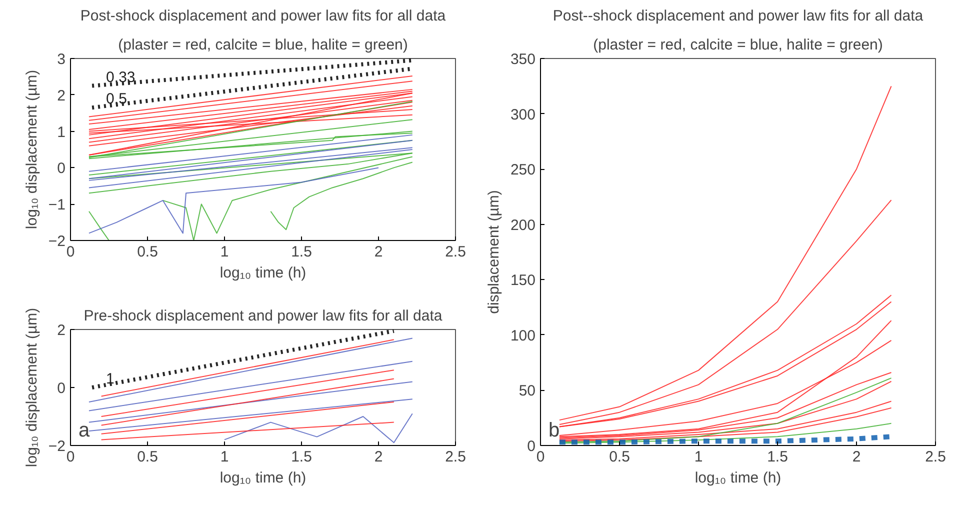 This screenshot has width=965, height=510. I want to click on chart-title: Post--shock displacement and power law fits for all data, so click(738, 16).